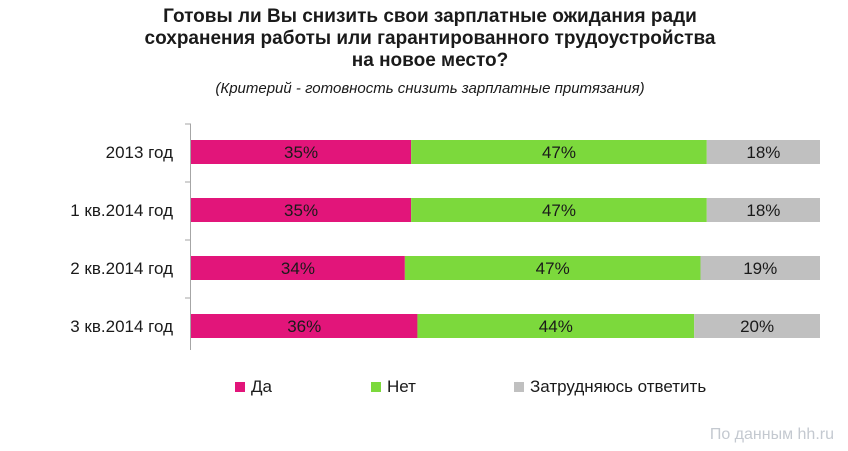 The image size is (848, 451). I want to click on data-label: 19%, so click(760, 268).